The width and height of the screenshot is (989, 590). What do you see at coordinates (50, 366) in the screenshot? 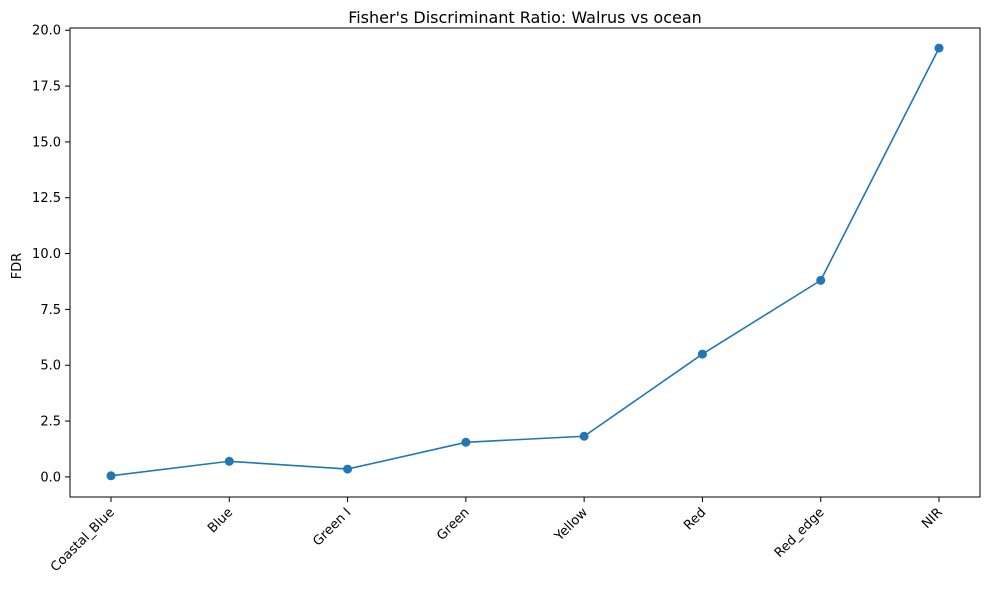
I see `y-tick-label: 5.0` at bounding box center [50, 366].